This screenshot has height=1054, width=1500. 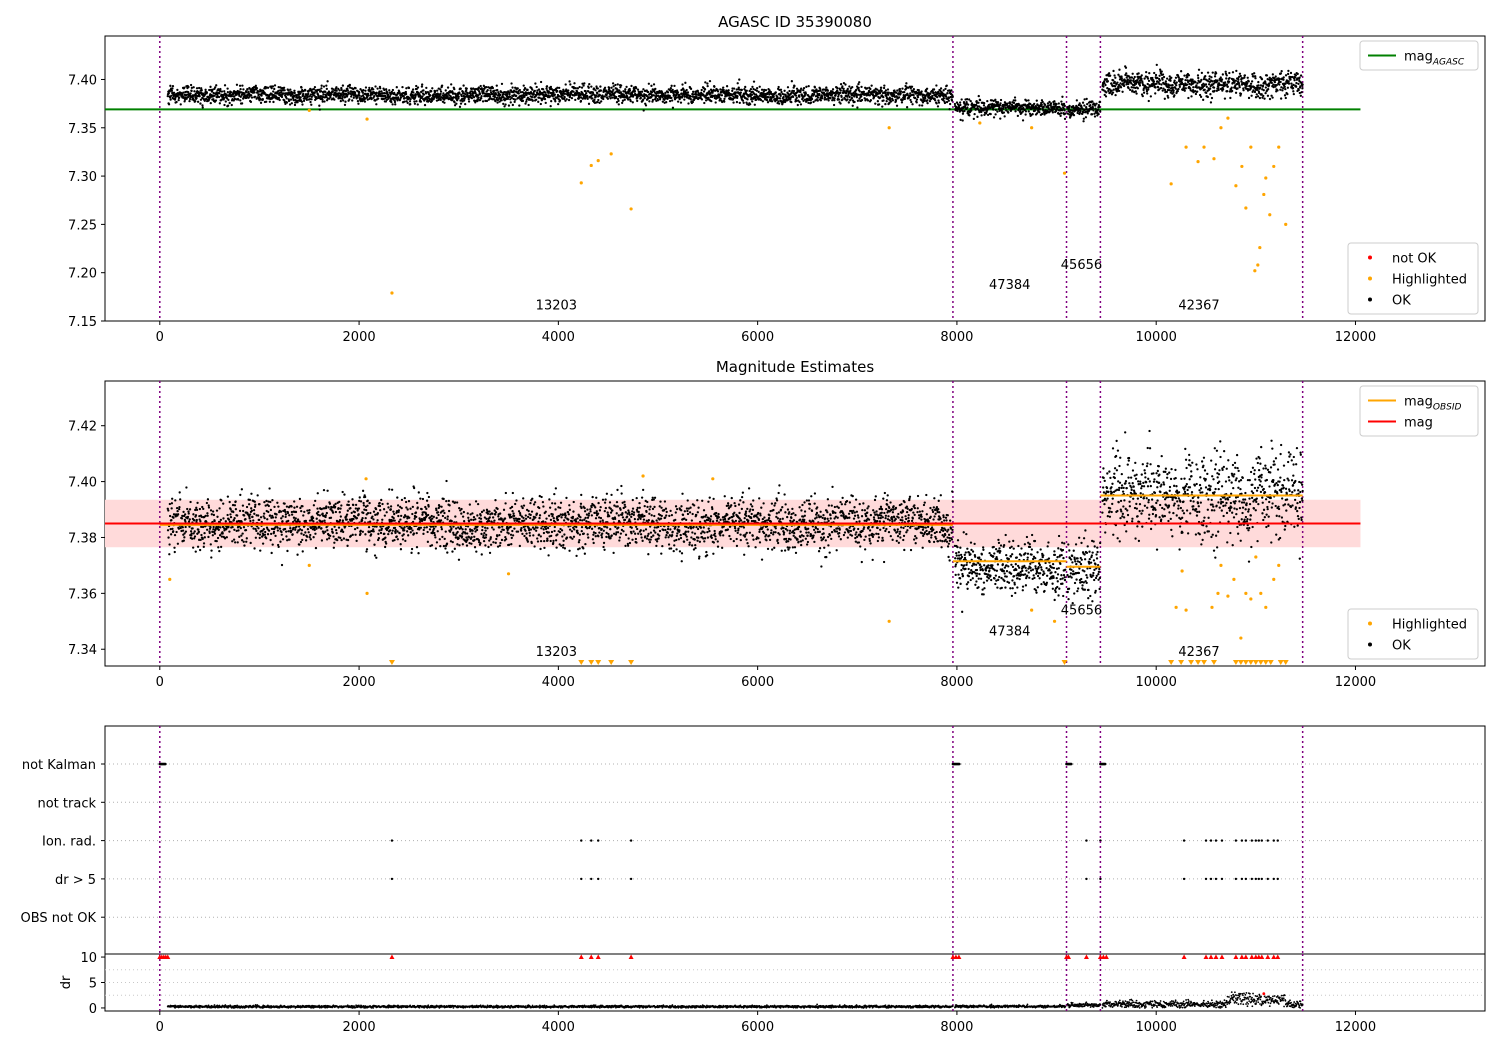 I want to click on highlighted-point, so click(x=1285, y=224).